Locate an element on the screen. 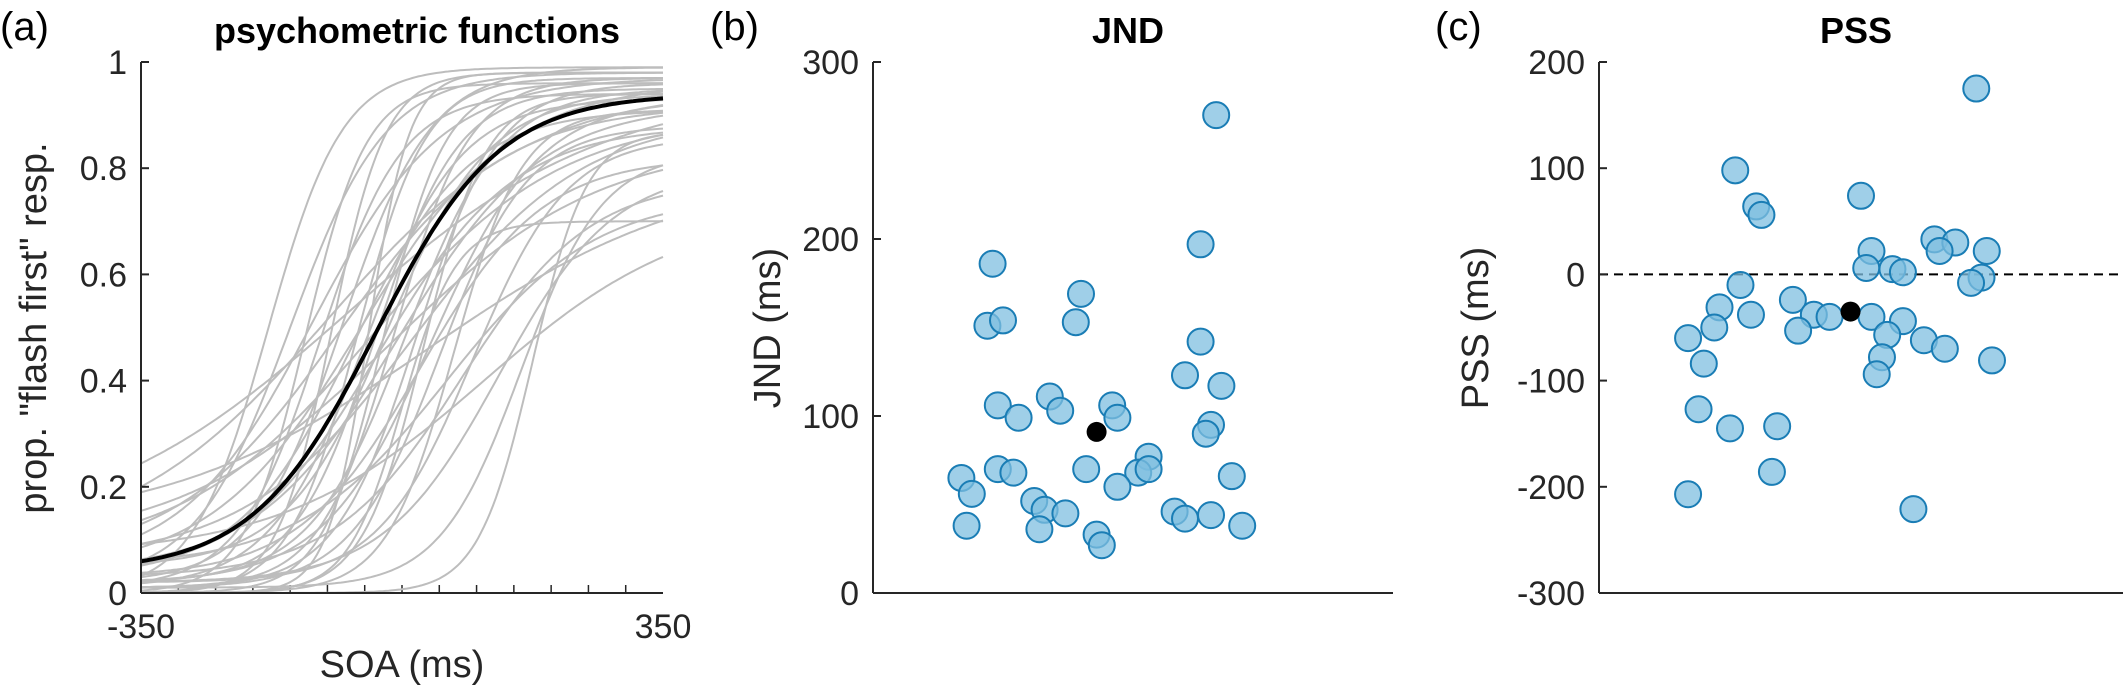 Image resolution: width=2128 pixels, height=691 pixels. panel-b-y-label: JND (ms) is located at coordinates (768, 328).